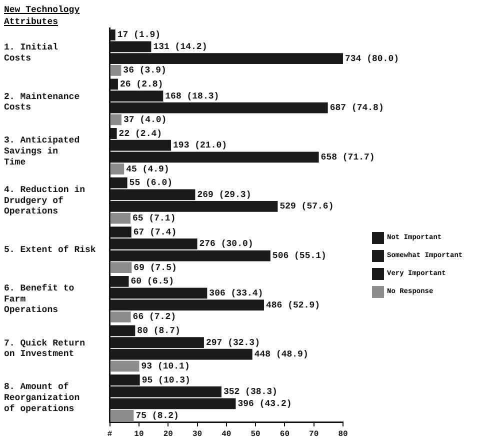  I want to click on data-label: 22 (2.4), so click(140, 133).